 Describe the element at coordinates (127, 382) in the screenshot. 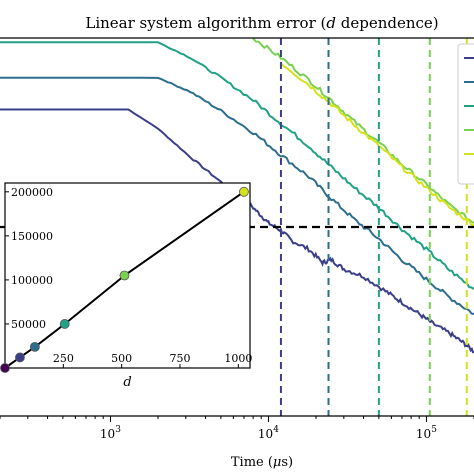

I see `inset-x-label: d` at that location.